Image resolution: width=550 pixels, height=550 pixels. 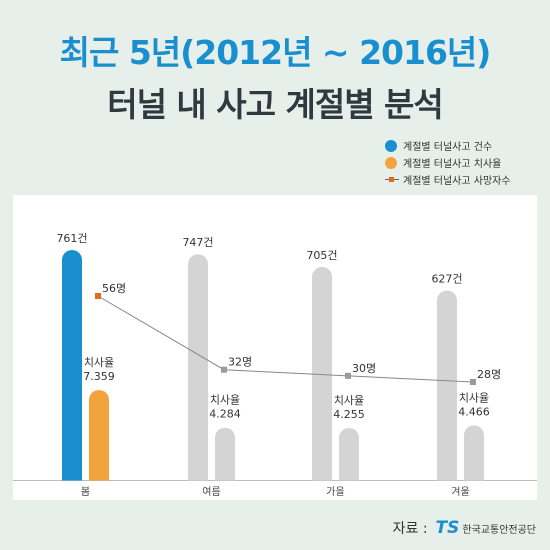 What do you see at coordinates (448, 147) in the screenshot?
I see `legend-label: 계절별 터널사고 건수` at bounding box center [448, 147].